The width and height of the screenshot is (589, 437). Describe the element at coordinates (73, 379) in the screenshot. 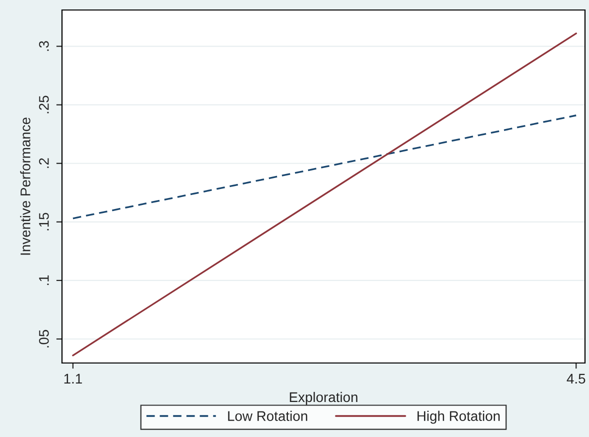

I see `x-tick-label: 1.1` at that location.